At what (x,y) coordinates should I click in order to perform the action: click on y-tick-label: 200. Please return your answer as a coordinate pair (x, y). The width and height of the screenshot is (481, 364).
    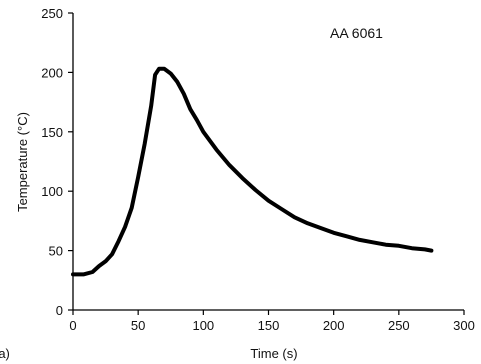
    Looking at the image, I should click on (52, 72).